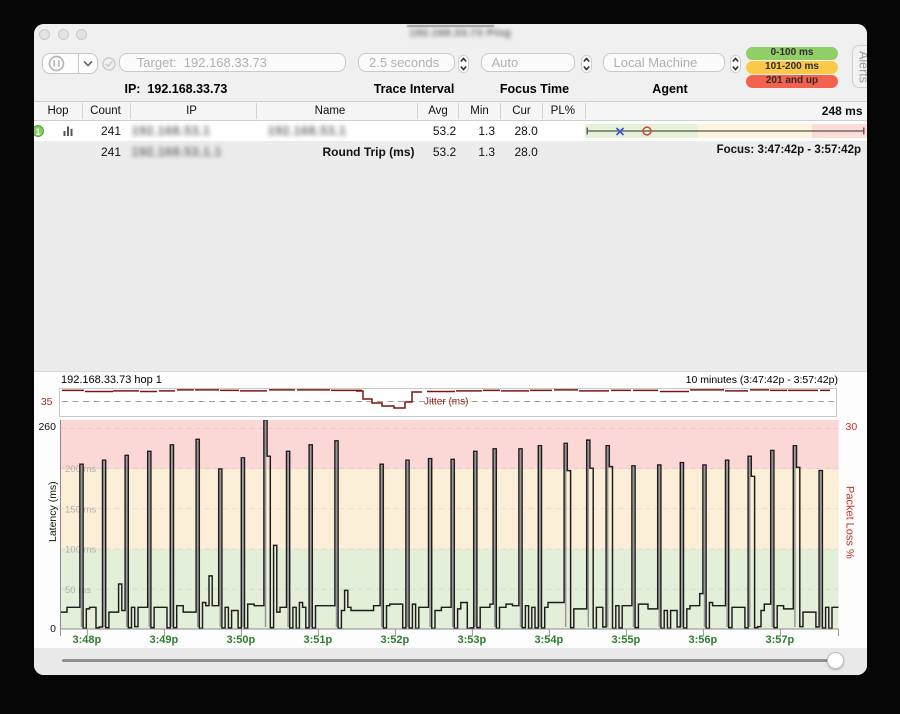 The height and width of the screenshot is (714, 900). I want to click on svg-text: 50 ms, so click(78, 590).